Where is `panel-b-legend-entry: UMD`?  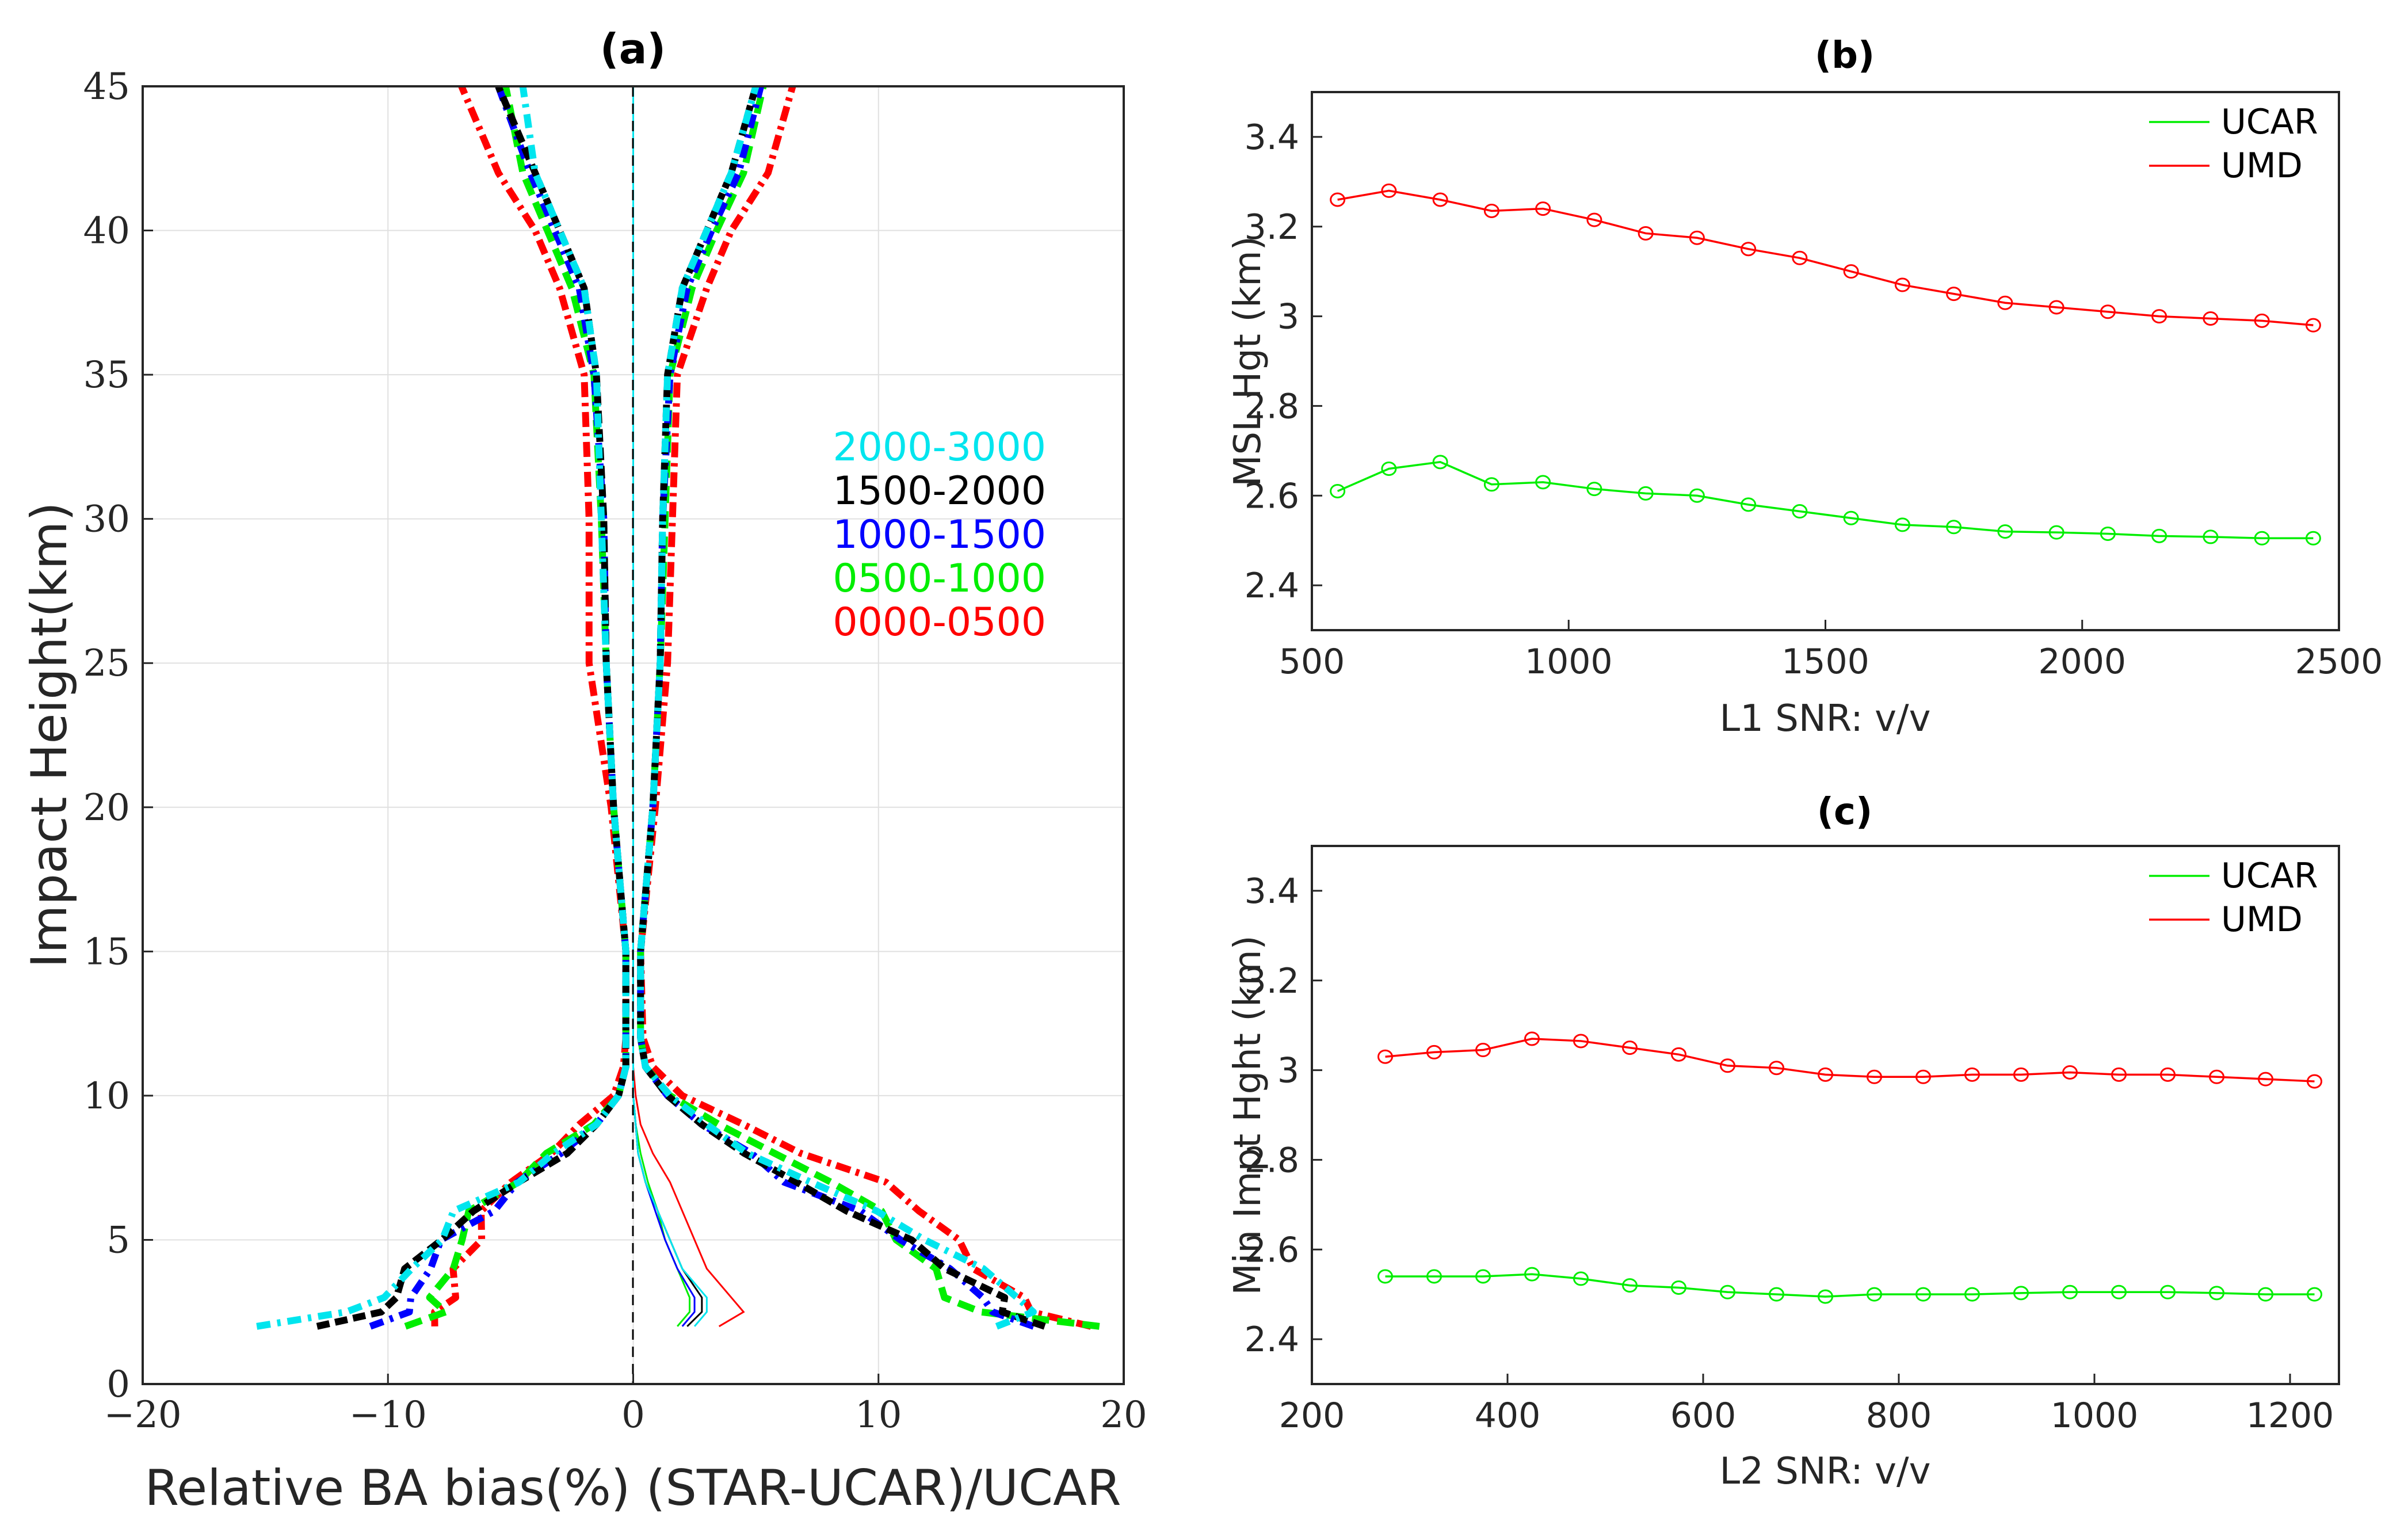
panel-b-legend-entry: UMD is located at coordinates (2262, 166).